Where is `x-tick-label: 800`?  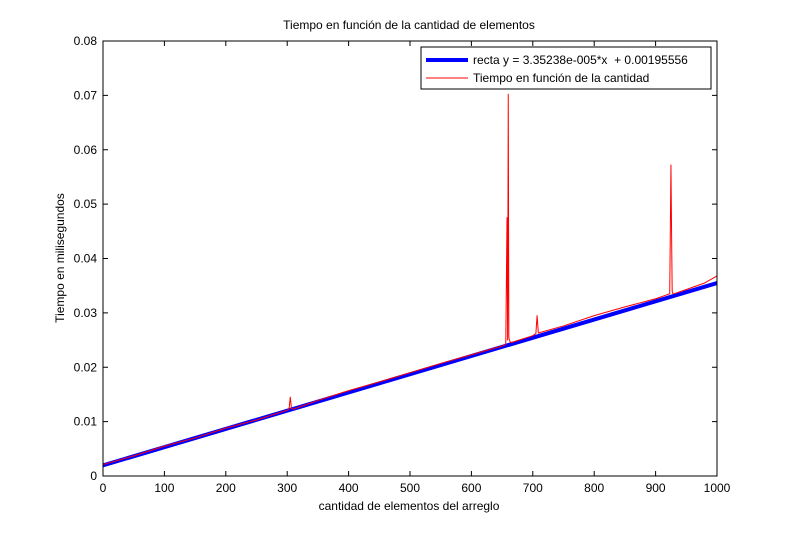 x-tick-label: 800 is located at coordinates (594, 488).